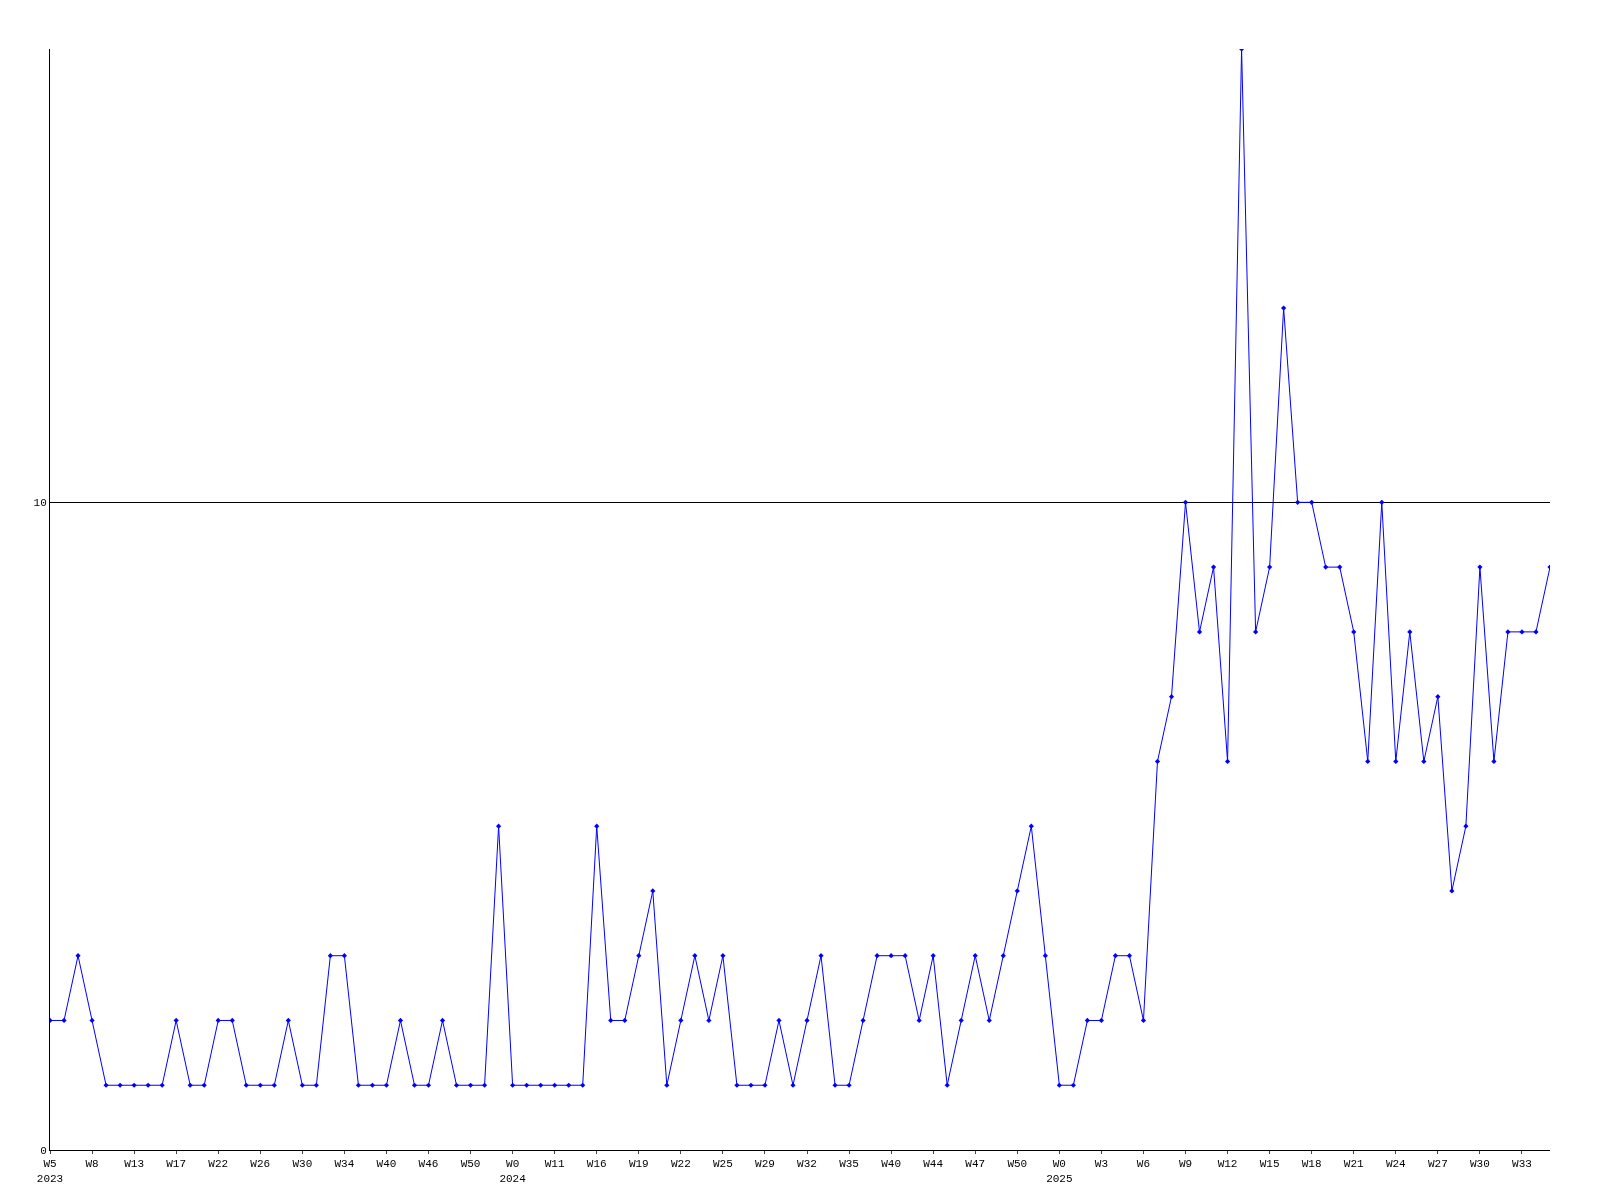 The width and height of the screenshot is (1600, 1200). I want to click on x-tick-label: W24, so click(1396, 1164).